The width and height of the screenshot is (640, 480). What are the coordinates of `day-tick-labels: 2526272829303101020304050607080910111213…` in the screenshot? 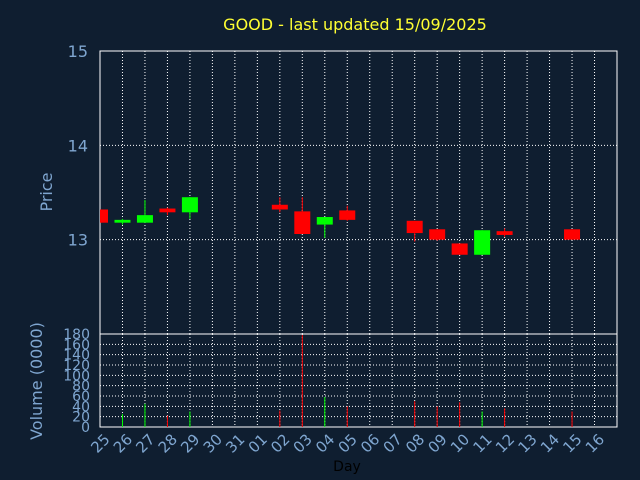 It's located at (347, 443).